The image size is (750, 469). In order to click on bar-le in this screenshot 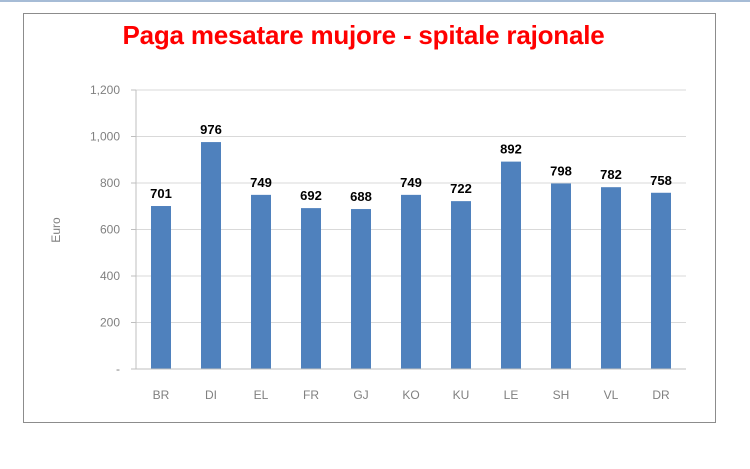, I will do `click(511, 265)`.